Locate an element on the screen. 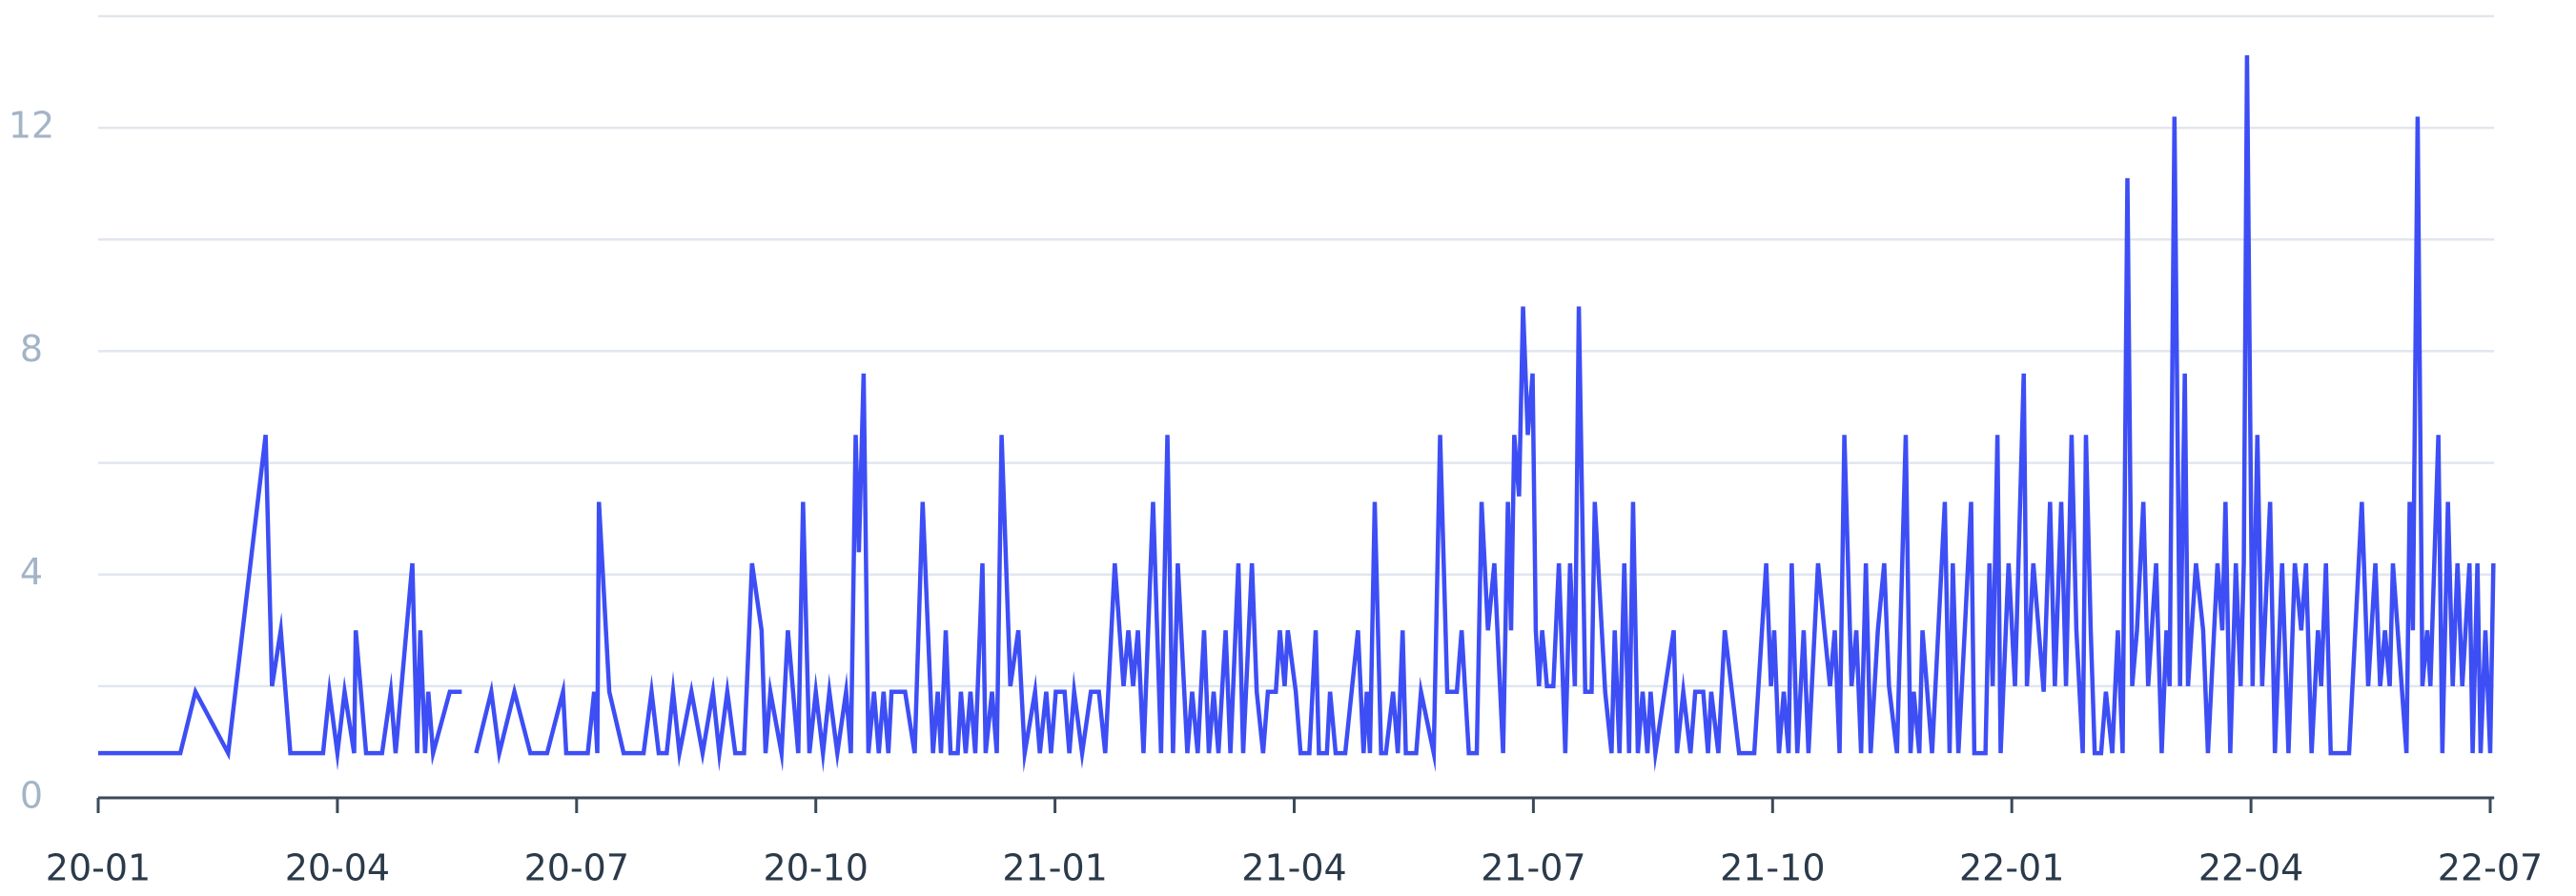  x-tick-label: 21-07 is located at coordinates (1533, 868).